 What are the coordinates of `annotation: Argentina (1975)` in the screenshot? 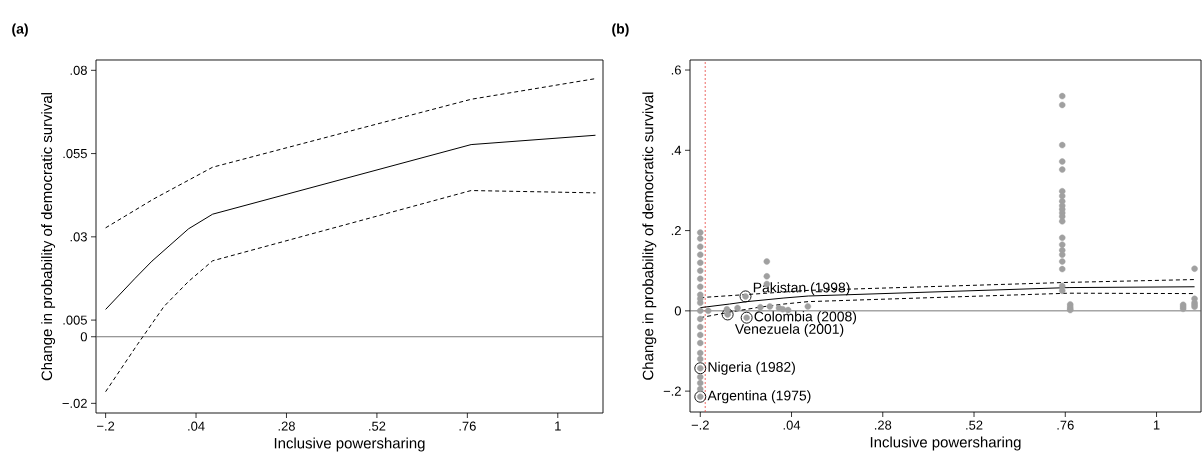 It's located at (759, 397).